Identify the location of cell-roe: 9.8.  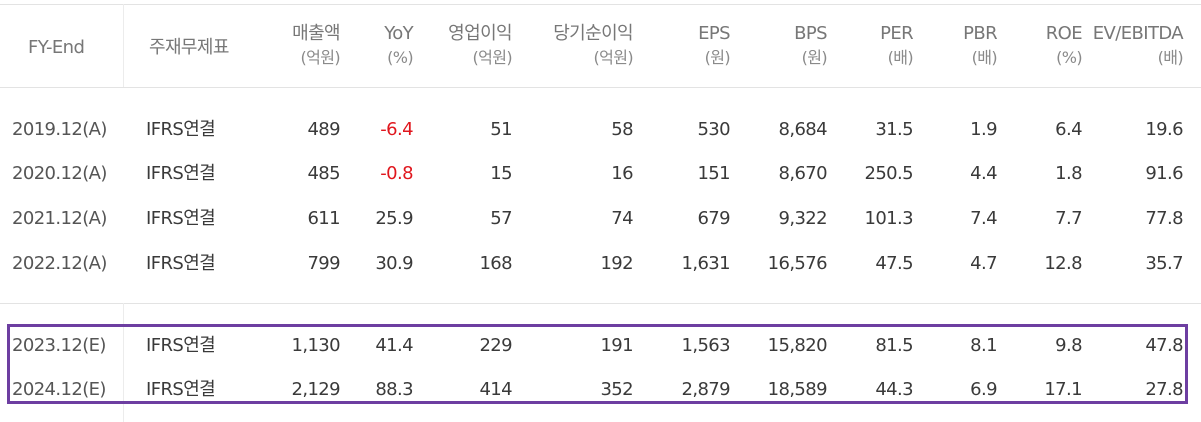
(1068, 345).